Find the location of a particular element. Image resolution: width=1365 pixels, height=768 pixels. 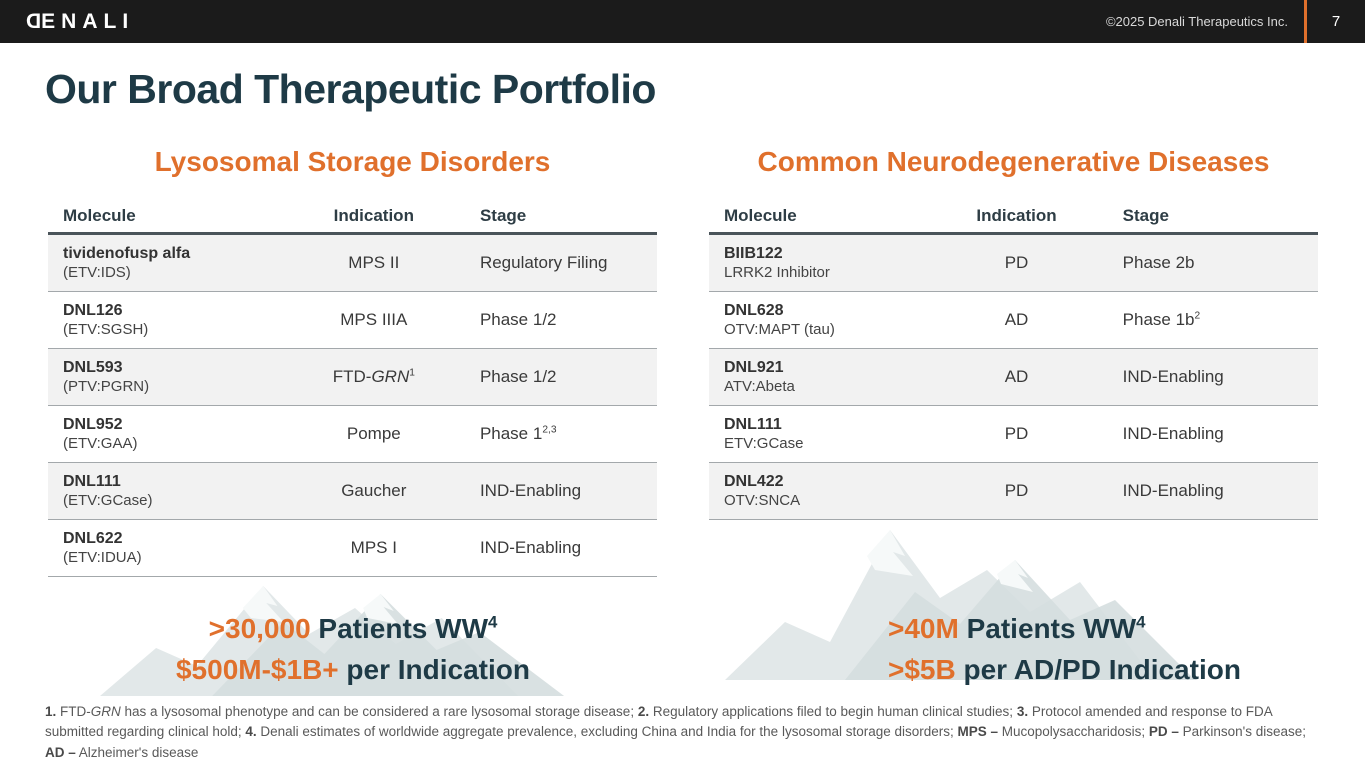

molecule-cell: DNL593 (PTV:PGRN) is located at coordinates (173, 377).